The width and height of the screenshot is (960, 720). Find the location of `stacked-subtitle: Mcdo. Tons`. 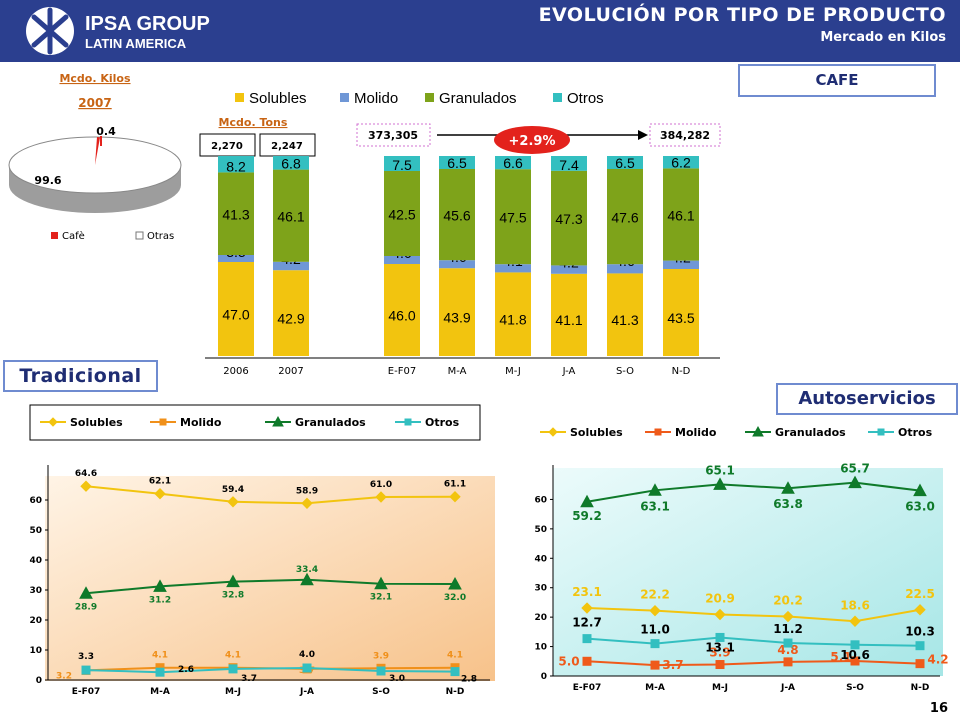

stacked-subtitle: Mcdo. Tons is located at coordinates (253, 122).